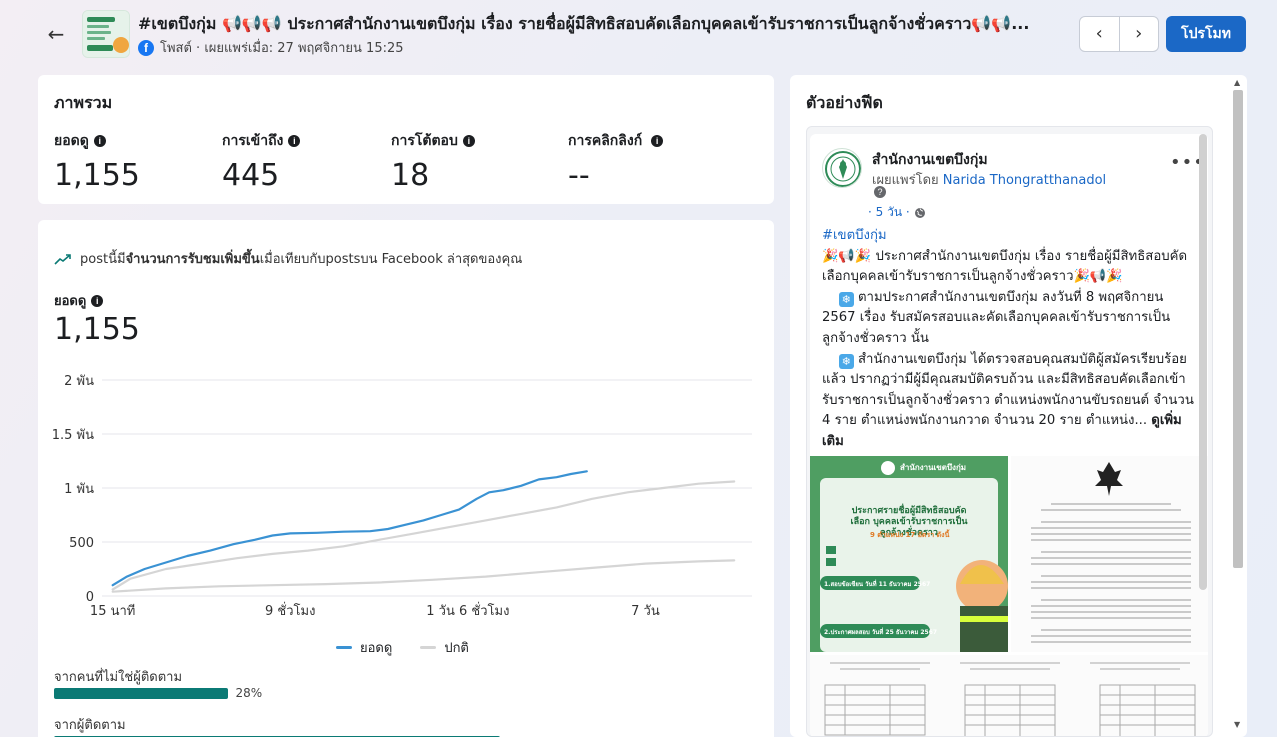 The width and height of the screenshot is (1277, 737). I want to click on metric-value: 1,155, so click(97, 175).